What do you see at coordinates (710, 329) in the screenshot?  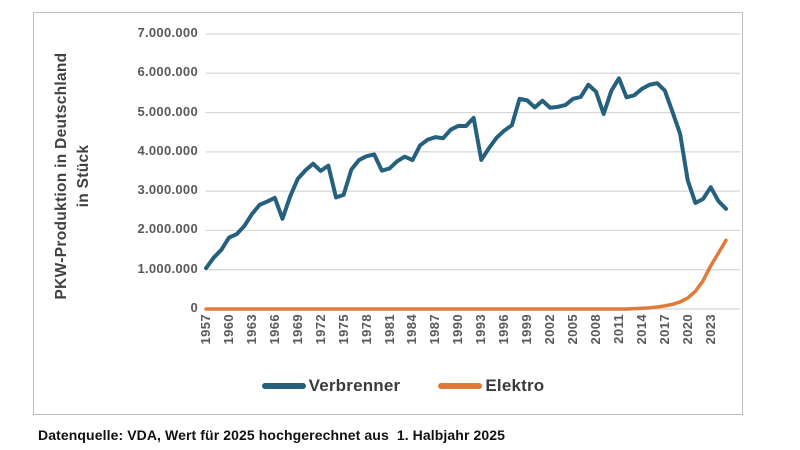 I see `x-tick-label: 2023` at bounding box center [710, 329].